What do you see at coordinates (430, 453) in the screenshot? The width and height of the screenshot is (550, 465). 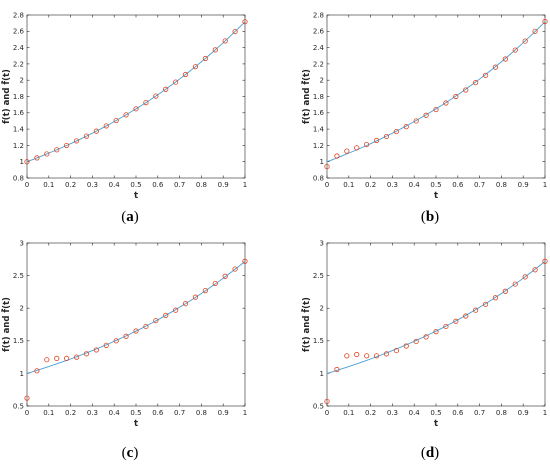 I see `panel-caption: (d)` at bounding box center [430, 453].